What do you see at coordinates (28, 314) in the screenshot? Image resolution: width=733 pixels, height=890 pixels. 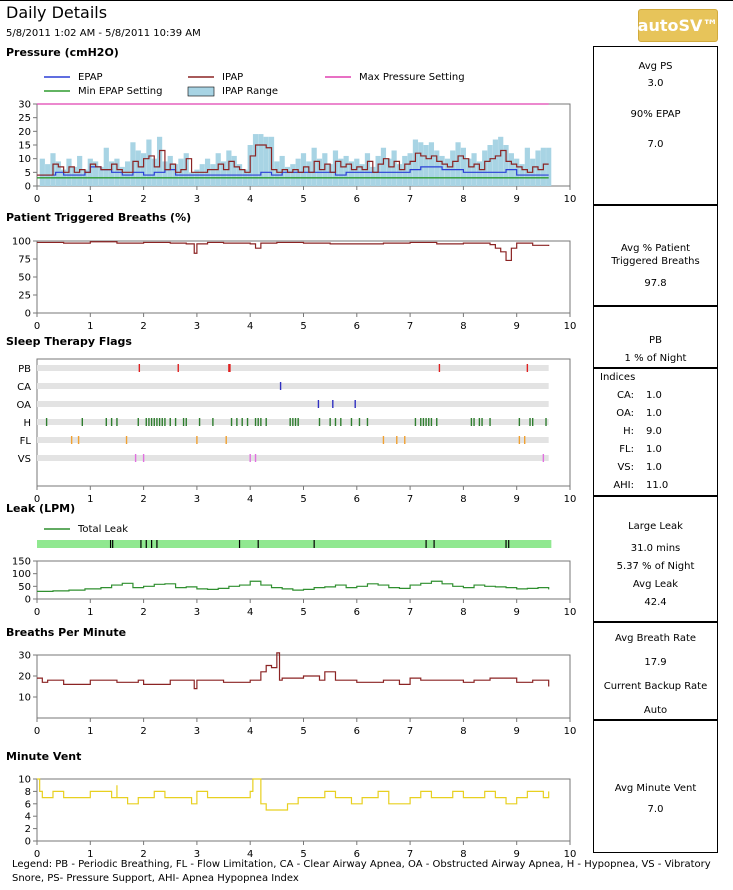 I see `ptb-ytick-label: 0` at bounding box center [28, 314].